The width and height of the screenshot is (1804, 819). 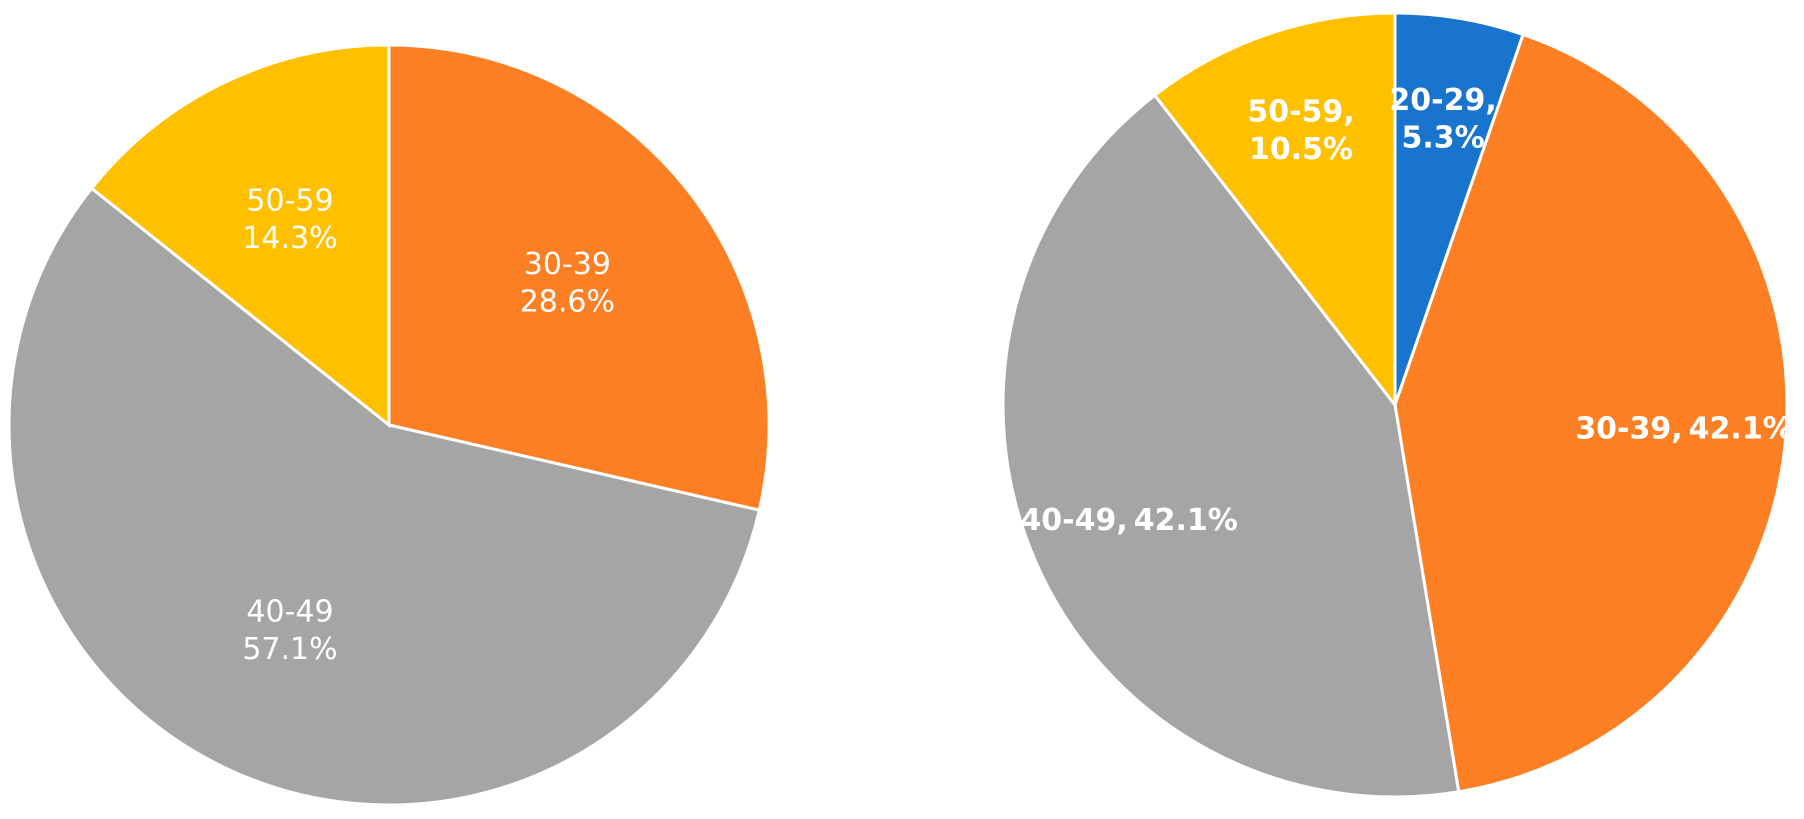 What do you see at coordinates (1683, 428) in the screenshot?
I see `data-label: 30-39, 42.1%` at bounding box center [1683, 428].